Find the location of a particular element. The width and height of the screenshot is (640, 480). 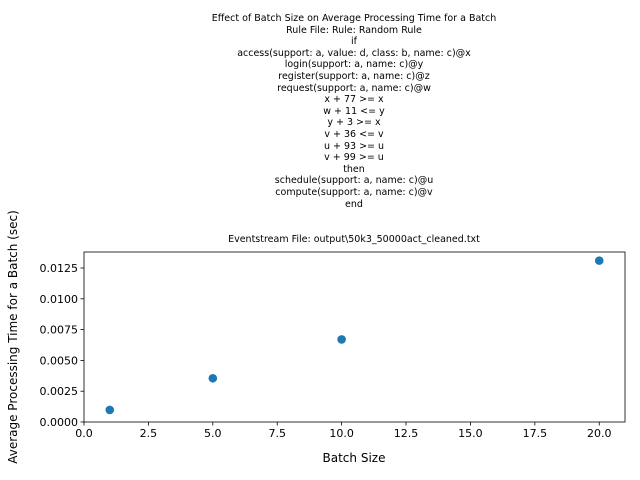

title-line: Rule File: Rule: Random Rule is located at coordinates (354, 30).